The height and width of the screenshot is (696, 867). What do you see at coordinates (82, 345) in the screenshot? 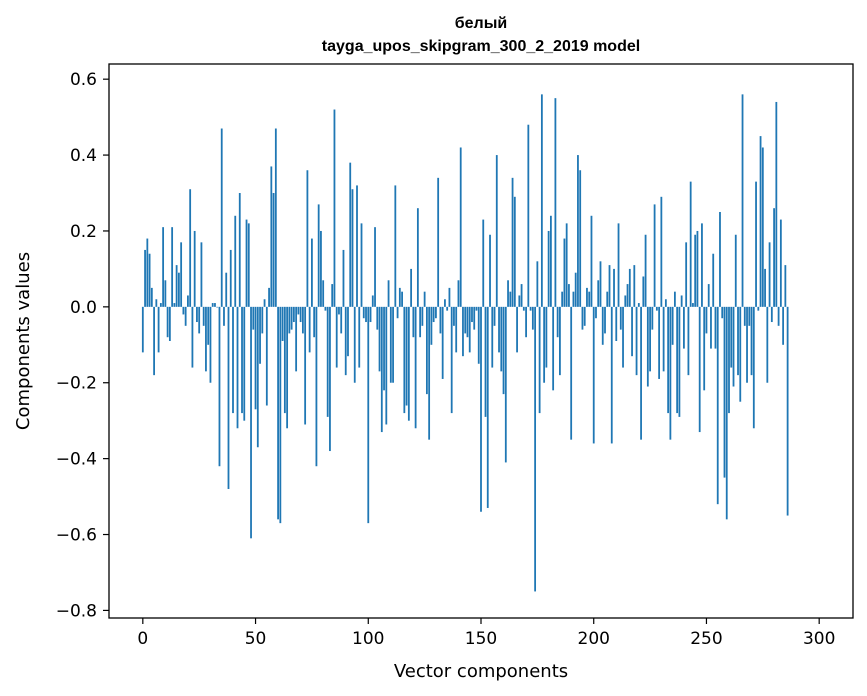
I see `y-axis: −0.8 −0.6 −0.4 −0.2 0.0 0.2 0.4 0.6` at bounding box center [82, 345].